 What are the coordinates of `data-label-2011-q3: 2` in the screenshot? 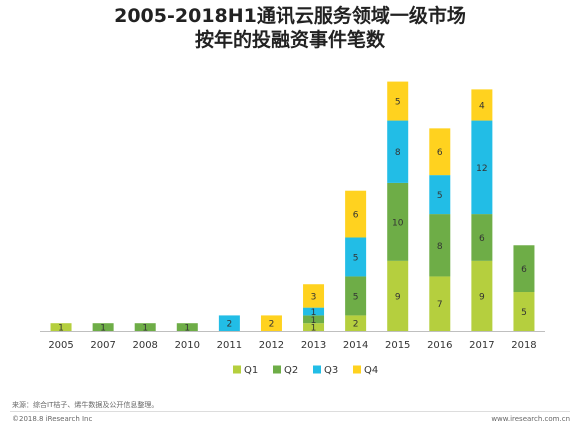 It's located at (230, 325).